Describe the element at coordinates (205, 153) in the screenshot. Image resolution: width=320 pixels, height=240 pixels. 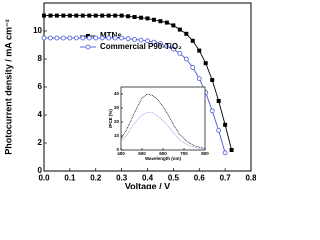
I see `x-tick-label: 800` at that location.